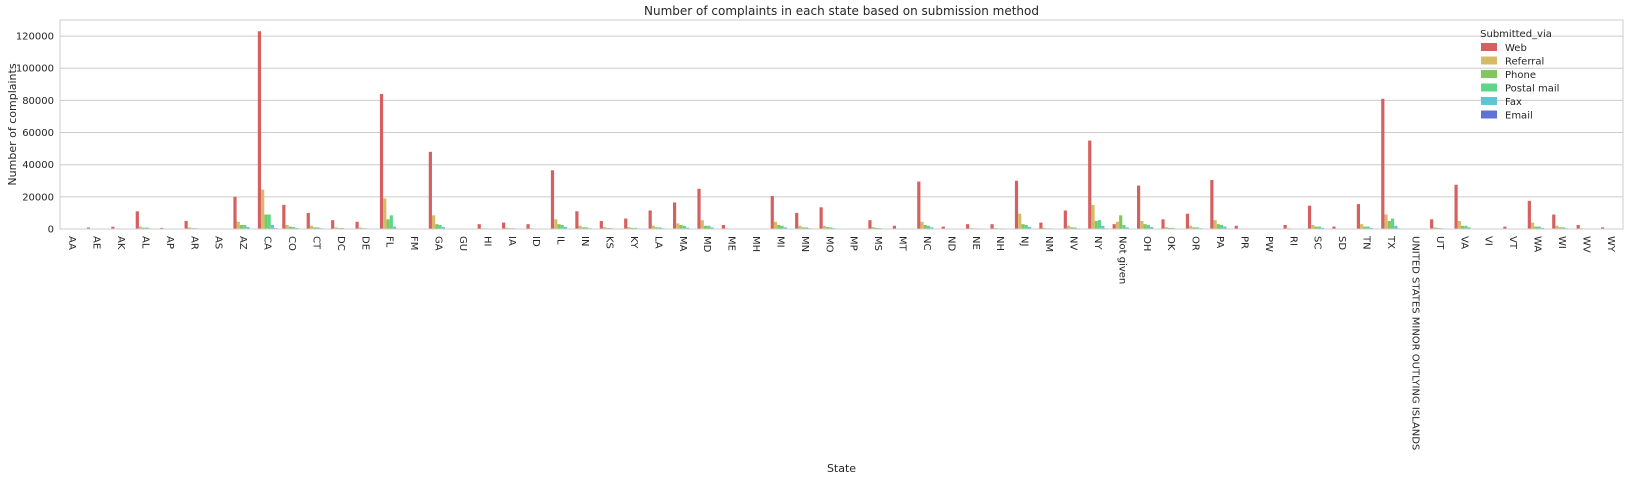 The image size is (1631, 479). What do you see at coordinates (975, 243) in the screenshot?
I see `x-tick-label: NE` at bounding box center [975, 243].